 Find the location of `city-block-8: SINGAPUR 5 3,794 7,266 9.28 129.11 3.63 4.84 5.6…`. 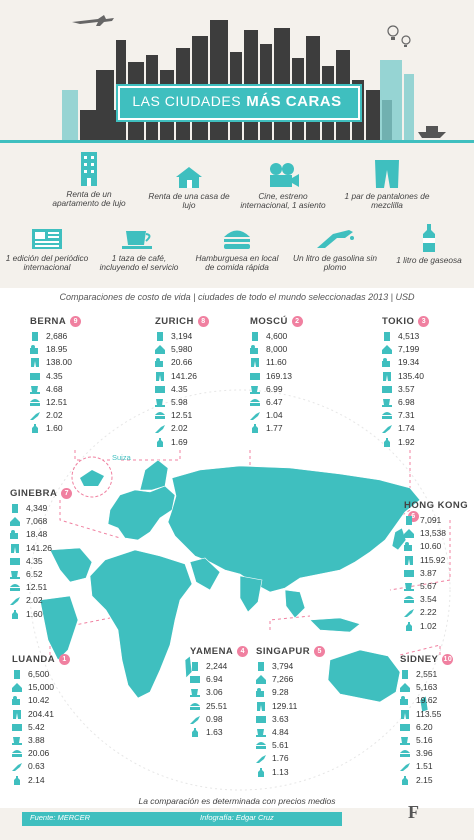

city-block-8: SINGAPUR 5 3,794 7,266 9.28 129.11 3.63 4.84 5.6… is located at coordinates (291, 712).